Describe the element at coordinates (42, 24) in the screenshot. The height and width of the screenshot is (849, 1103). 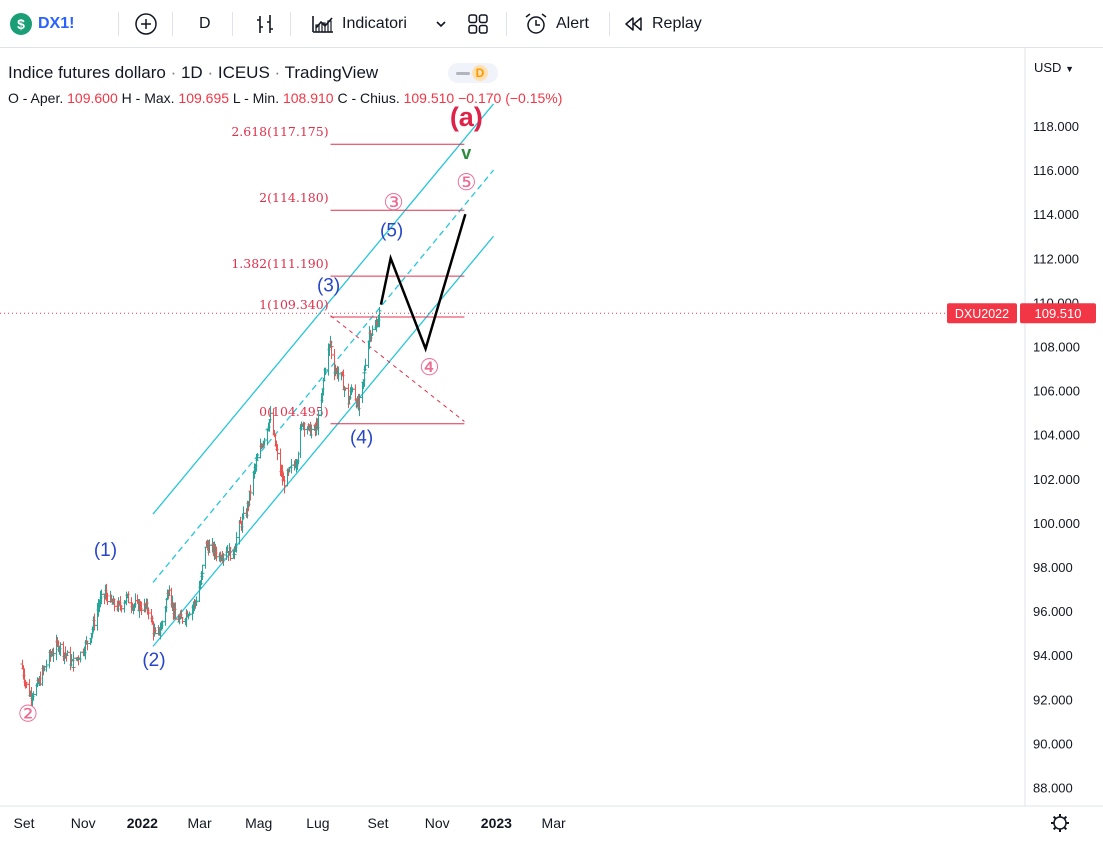
I see `symbol-search-button: $ DX1!` at that location.